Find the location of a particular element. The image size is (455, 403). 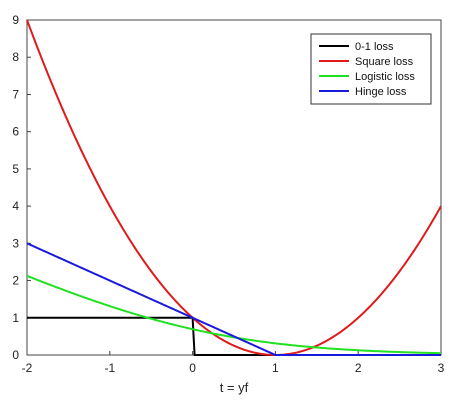

legend-label: 0-1 loss is located at coordinates (374, 47).